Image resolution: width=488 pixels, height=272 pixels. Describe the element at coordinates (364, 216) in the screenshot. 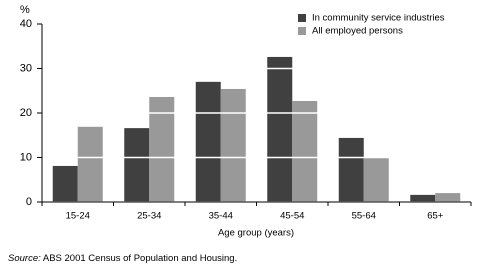

I see `x-tick-label: 55-64` at that location.